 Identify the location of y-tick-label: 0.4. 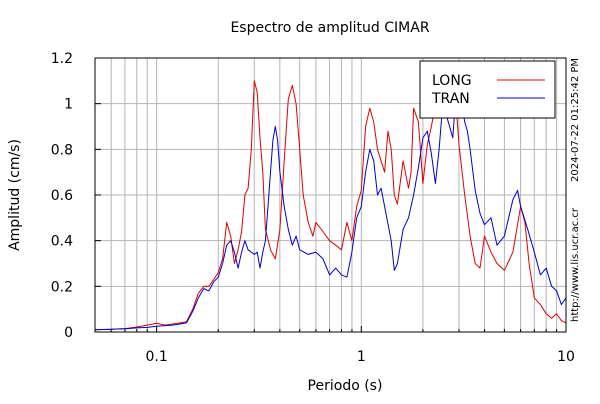
(62, 242).